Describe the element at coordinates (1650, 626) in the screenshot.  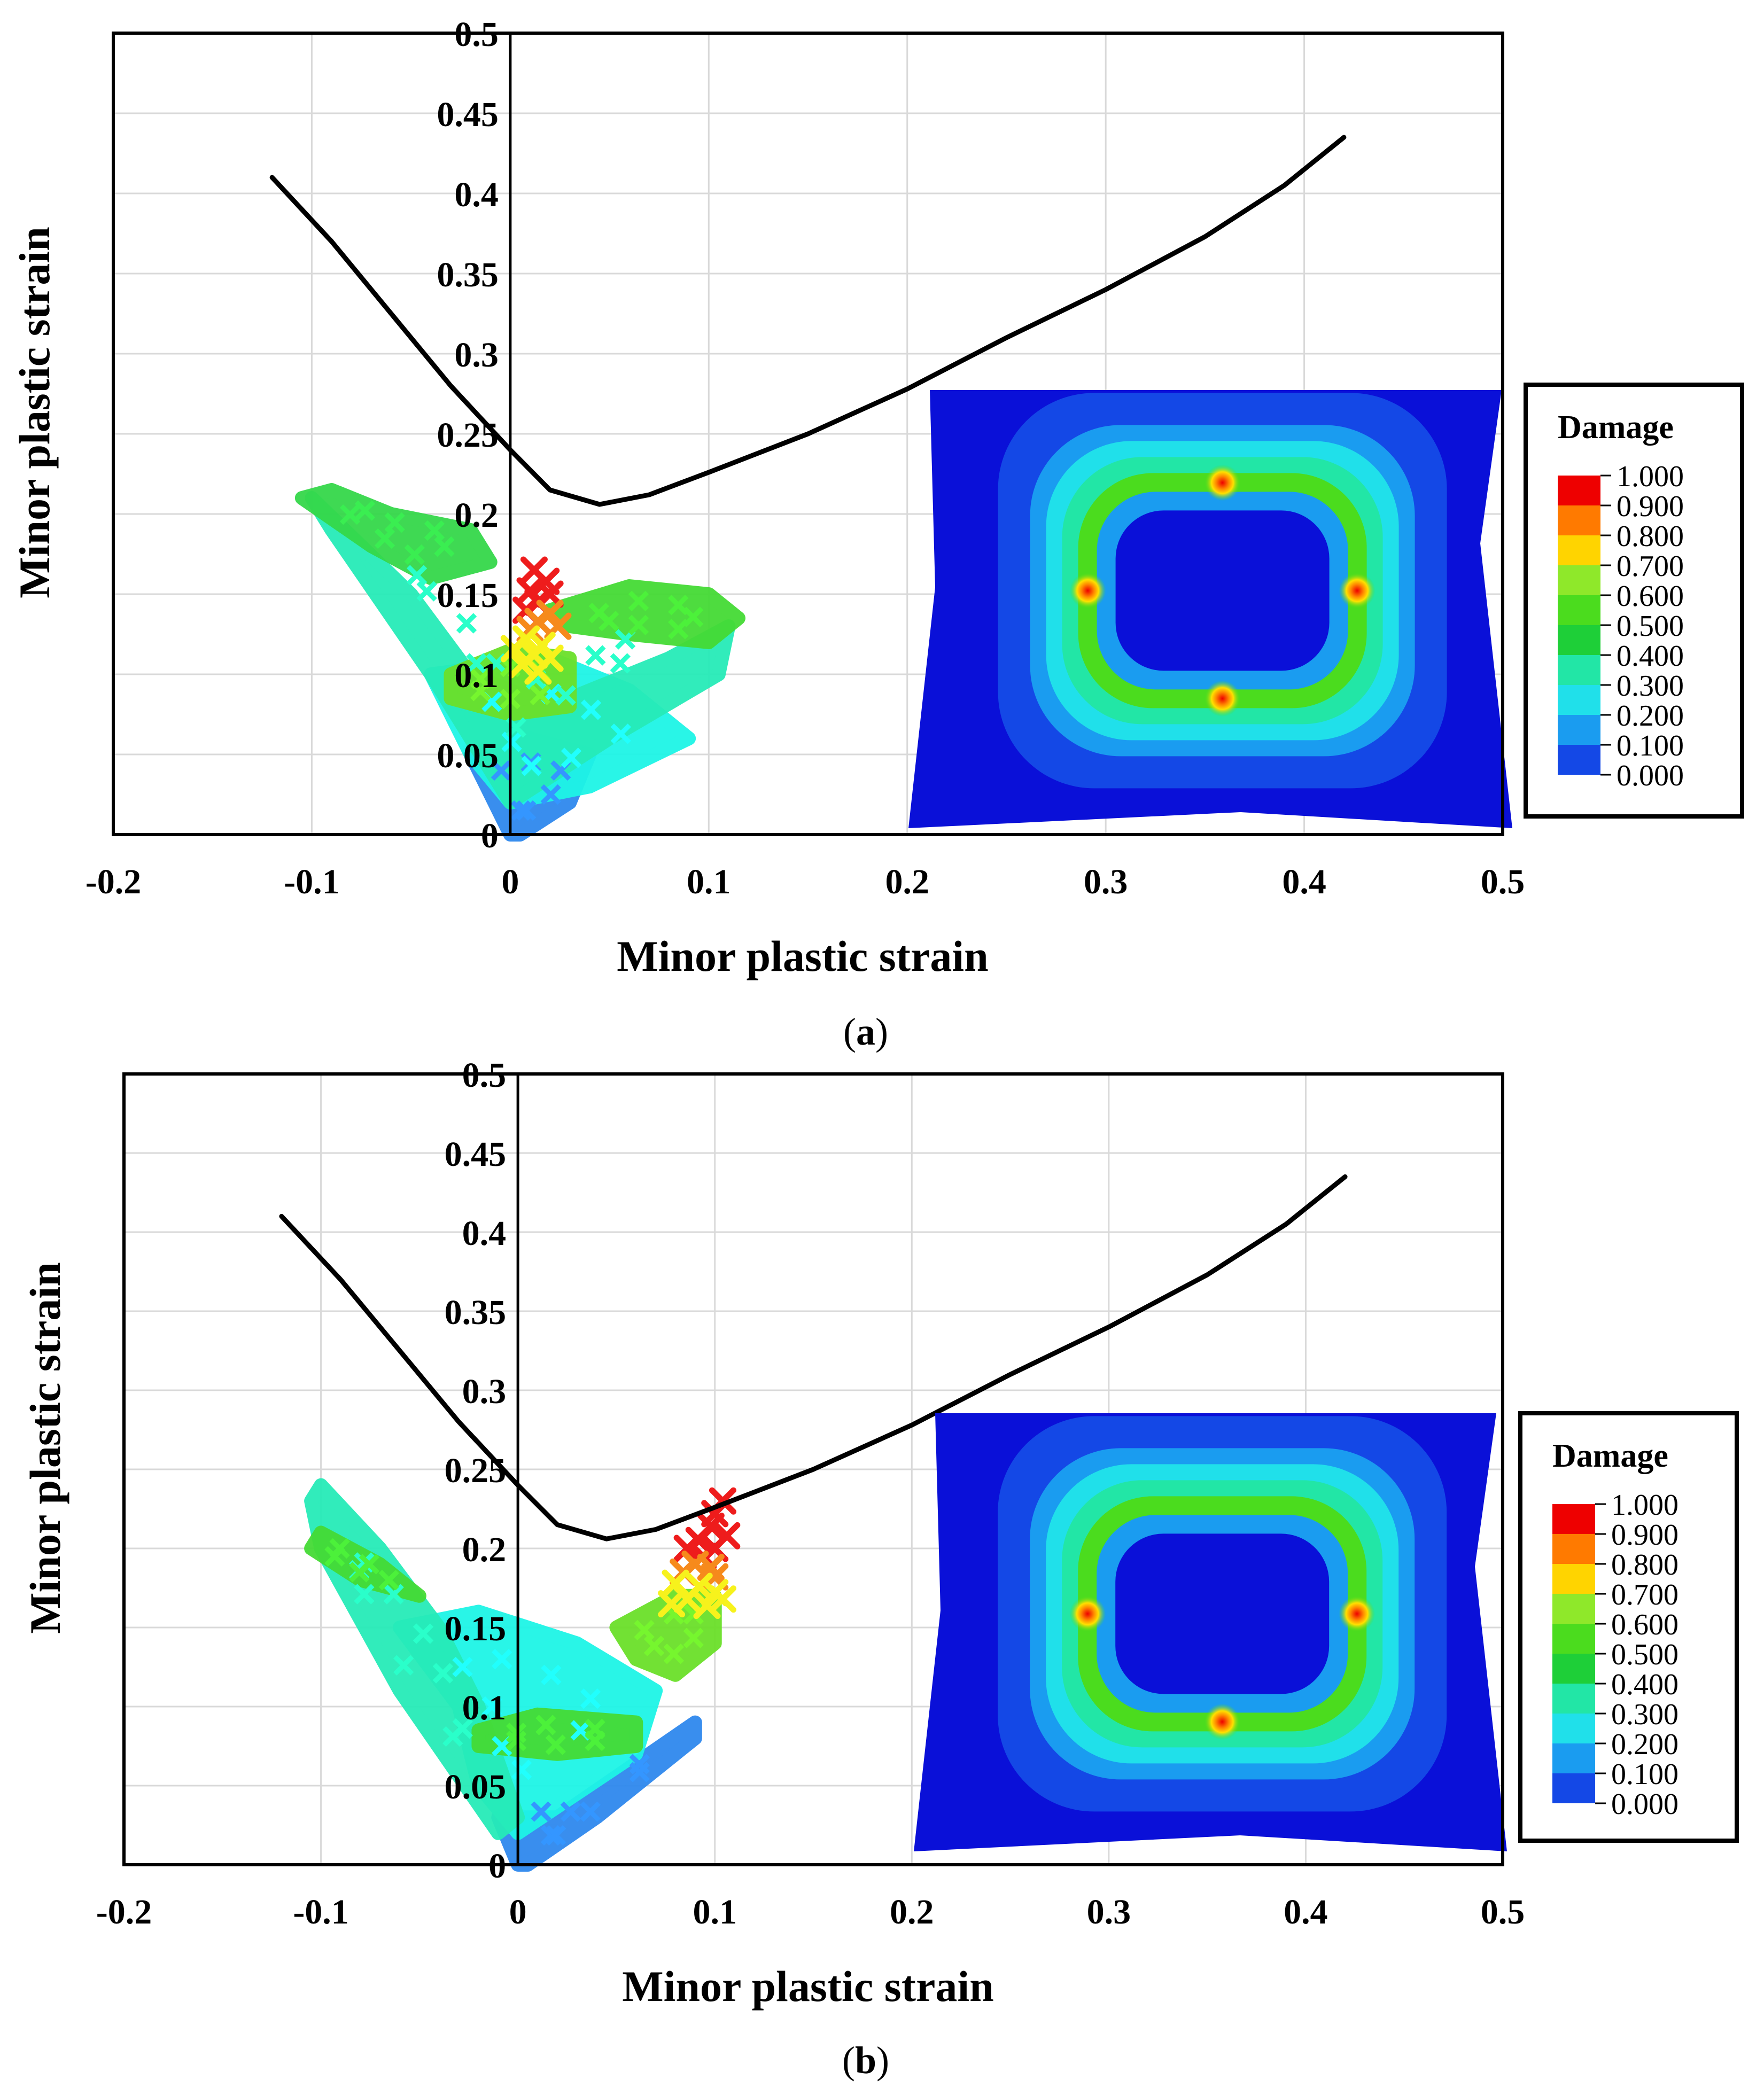
I see `legend-value: 0.500` at that location.